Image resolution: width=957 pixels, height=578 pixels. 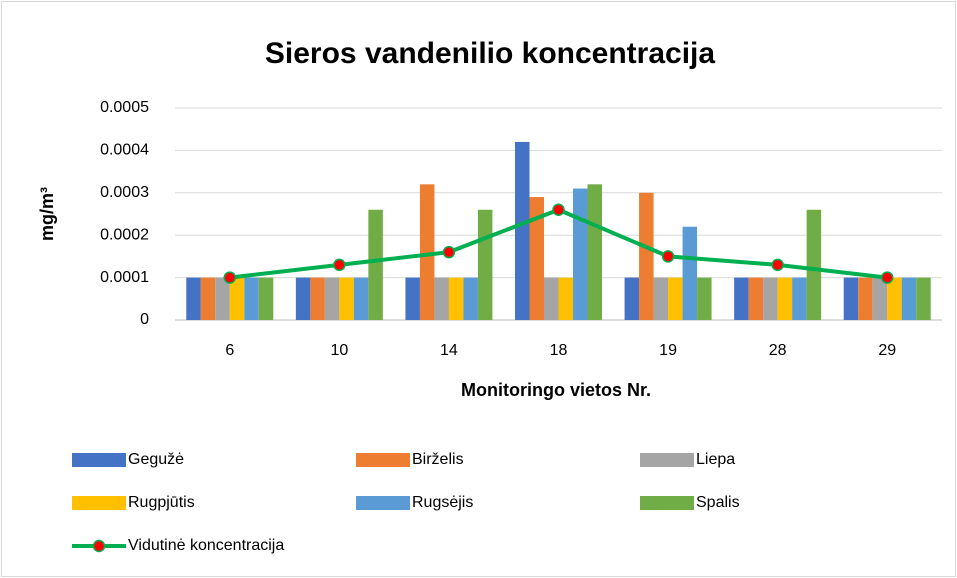 I want to click on y-tick-label: 0.0004, so click(x=124, y=150).